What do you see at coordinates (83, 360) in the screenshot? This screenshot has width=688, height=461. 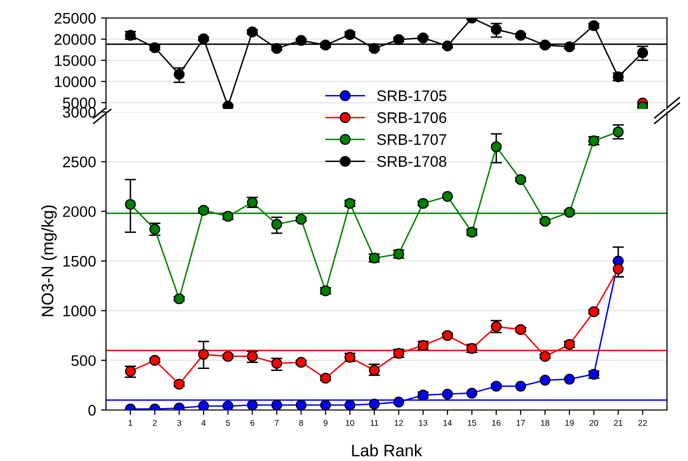 I see `y-tick-label: 500` at bounding box center [83, 360].